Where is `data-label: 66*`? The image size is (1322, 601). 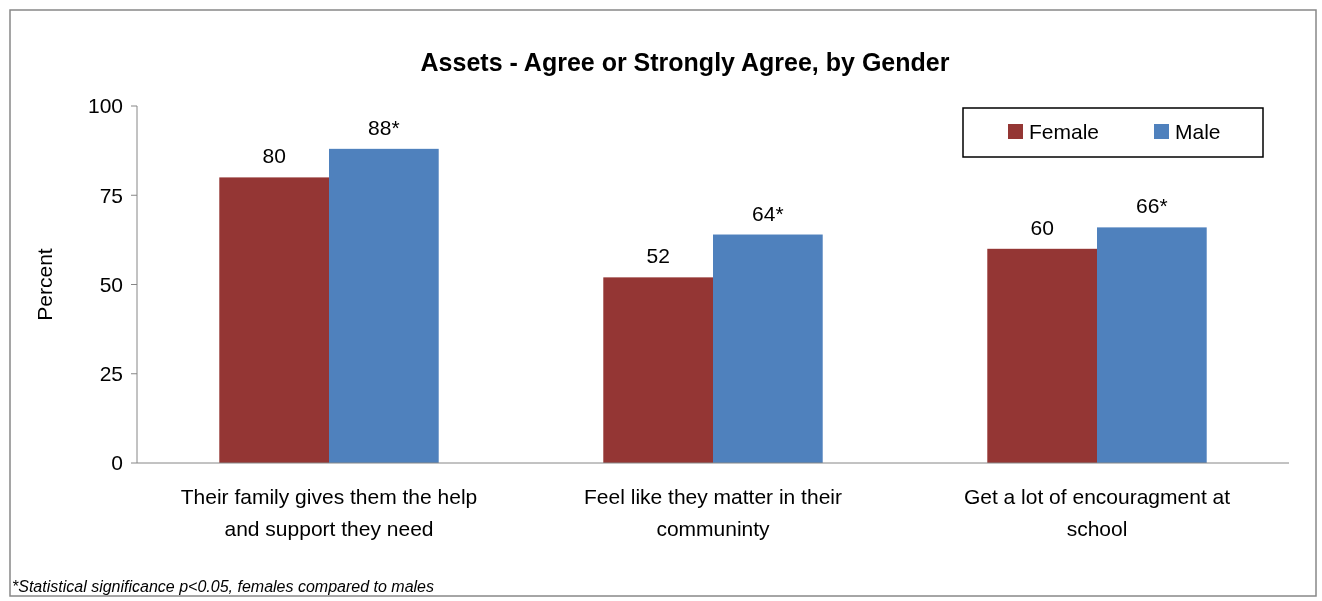
data-label: 66* is located at coordinates (1152, 206).